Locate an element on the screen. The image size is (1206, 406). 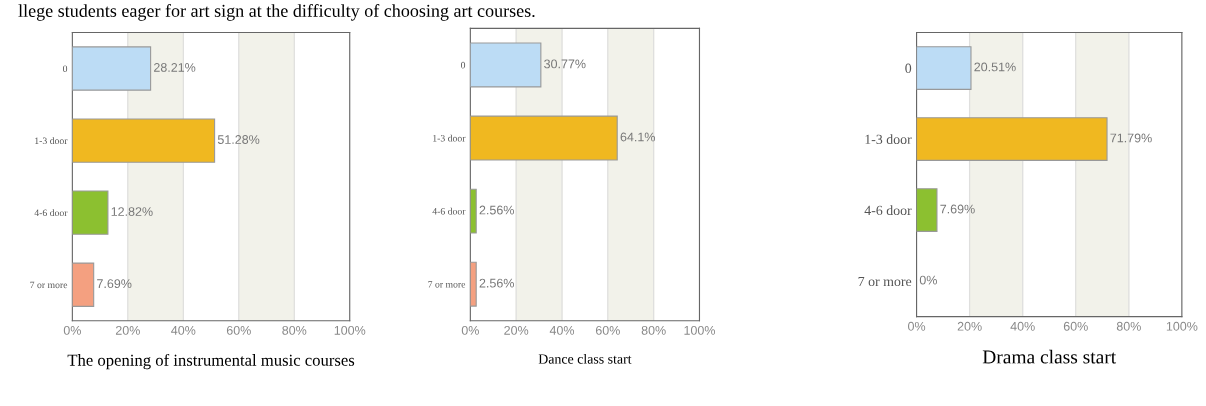
text: llege students eager for art sign at the difficulty of choosing art courses. is located at coordinates (276, 12).